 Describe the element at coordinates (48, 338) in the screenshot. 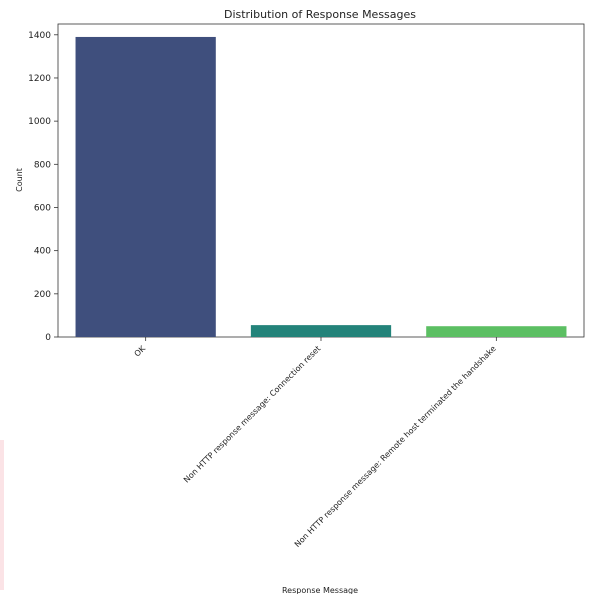

I see `y-tick-label: 0` at that location.